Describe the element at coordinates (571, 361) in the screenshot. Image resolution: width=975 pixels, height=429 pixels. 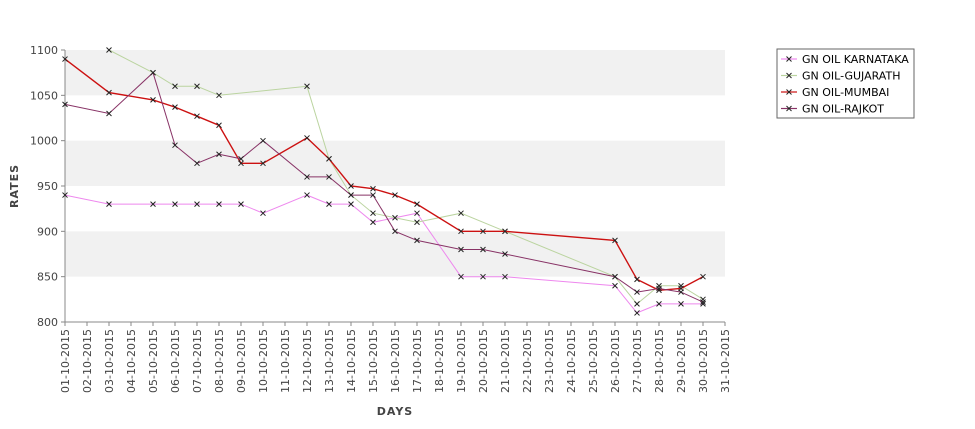
I see `x-tick-label: 24-10-2015` at that location.